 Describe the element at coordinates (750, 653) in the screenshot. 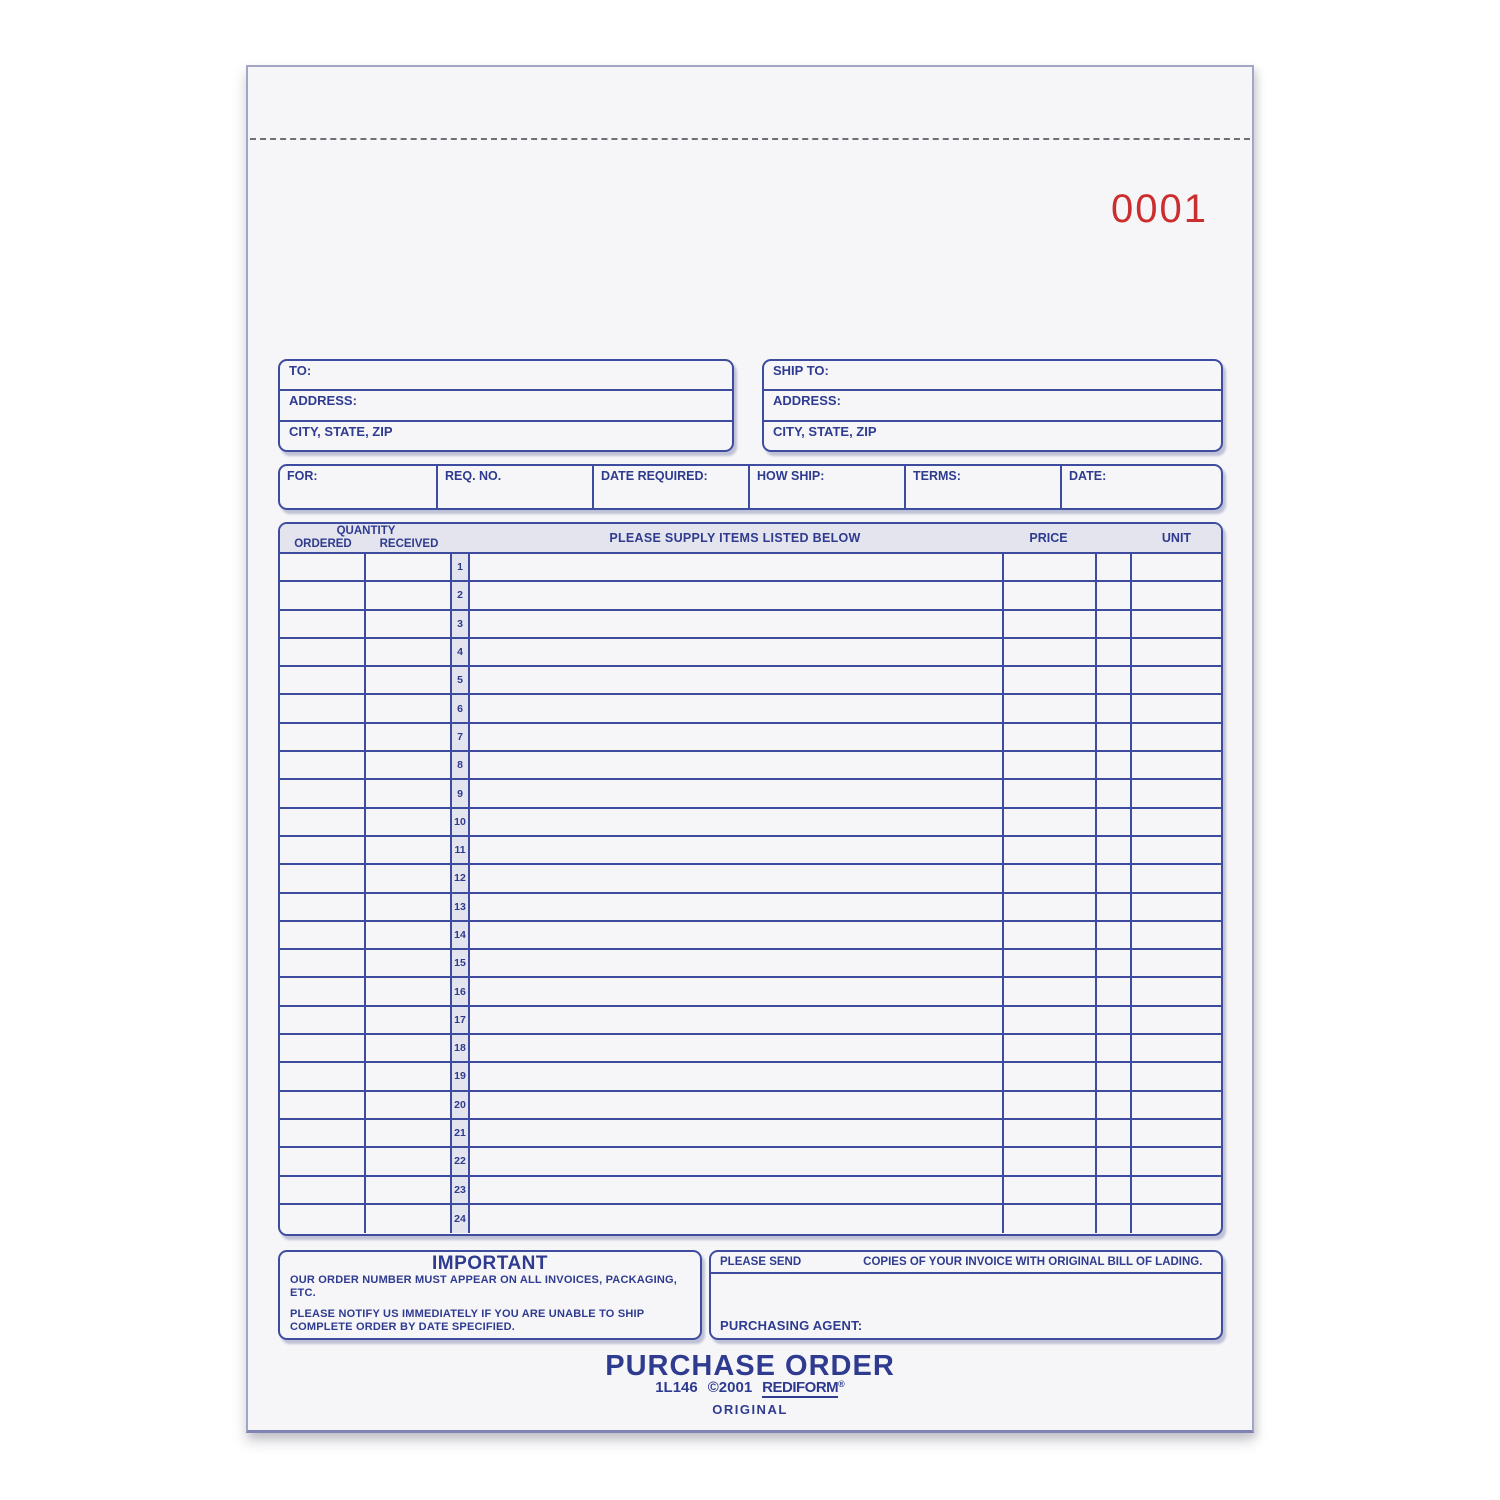

I see `item-row: 4` at that location.